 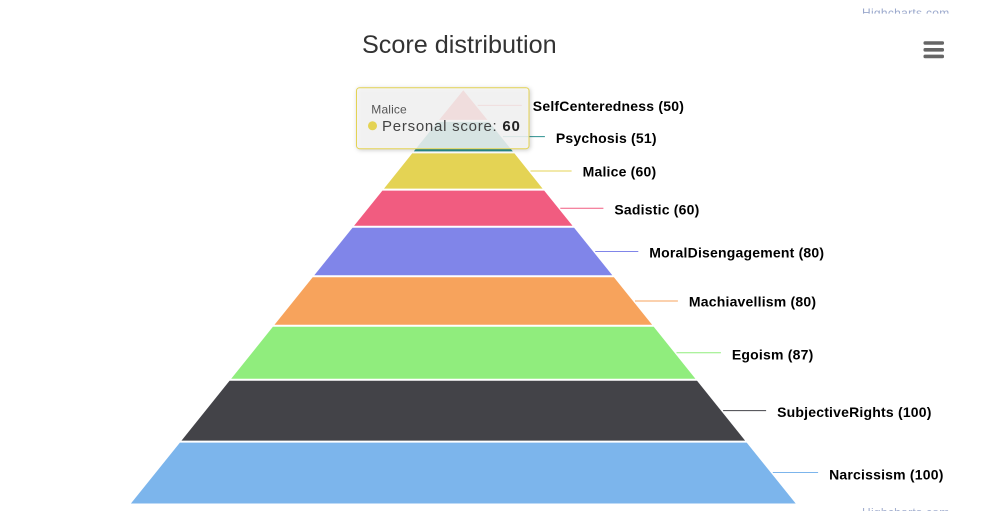 I want to click on svg-text: Malice, so click(x=389, y=109).